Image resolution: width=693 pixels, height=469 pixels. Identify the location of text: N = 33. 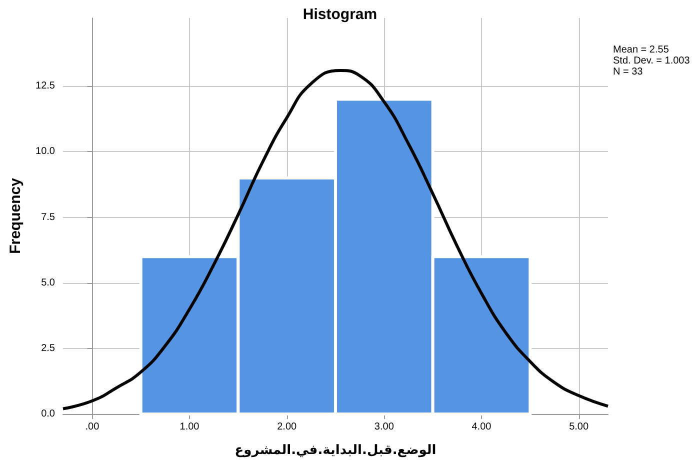
(628, 72).